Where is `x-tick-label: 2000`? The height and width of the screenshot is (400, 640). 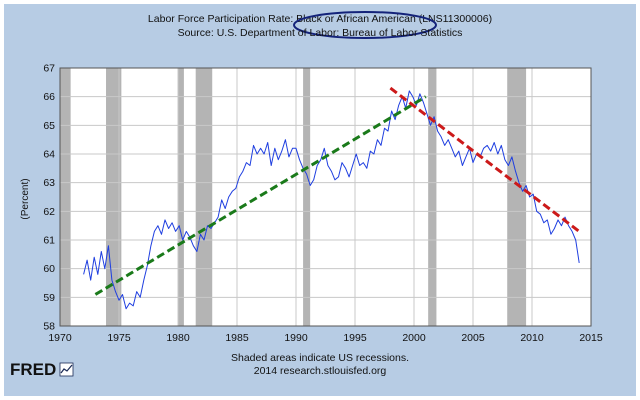
x-tick-label: 2000 is located at coordinates (414, 338).